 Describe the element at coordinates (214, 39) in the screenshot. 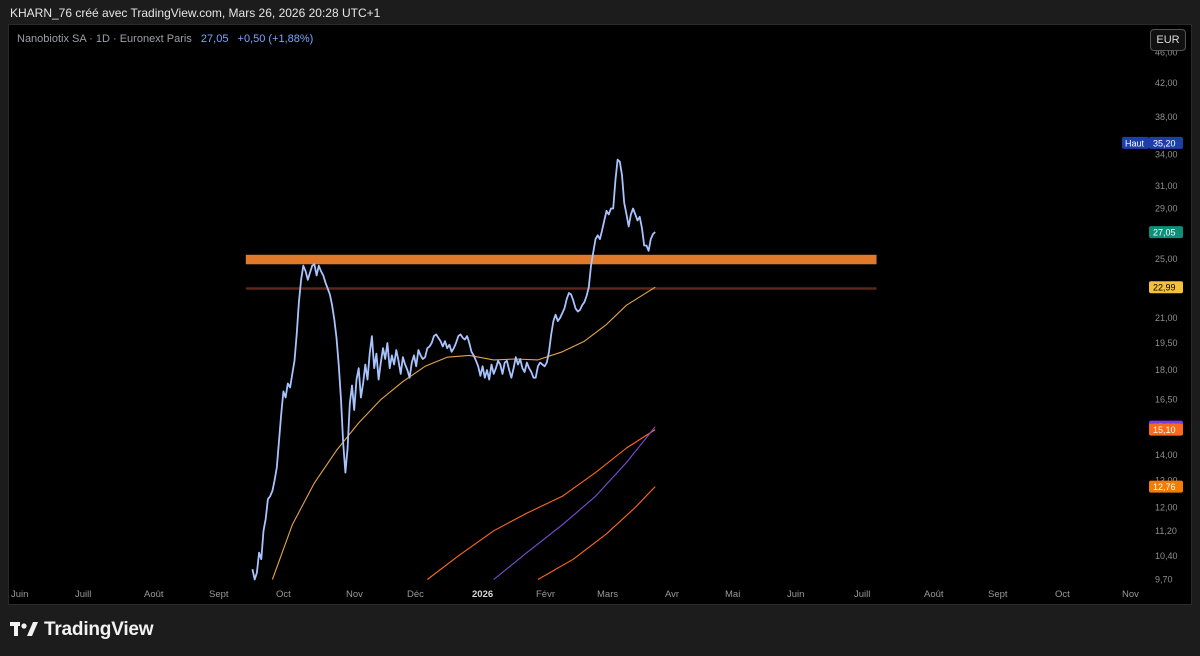

I see `last-price: 27,05` at that location.